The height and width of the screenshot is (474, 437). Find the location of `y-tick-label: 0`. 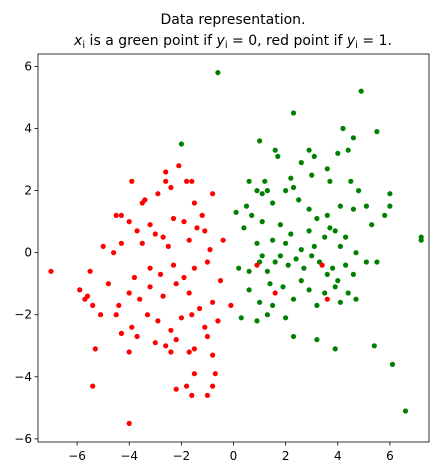

y-tick-label: 0 is located at coordinates (28, 253).